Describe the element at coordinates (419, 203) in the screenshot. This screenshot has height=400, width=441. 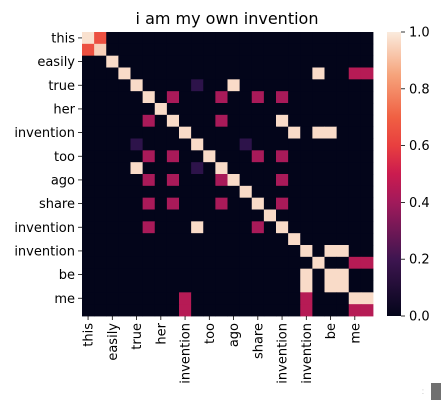
I see `colorbar-tick-label: 0.4` at that location.